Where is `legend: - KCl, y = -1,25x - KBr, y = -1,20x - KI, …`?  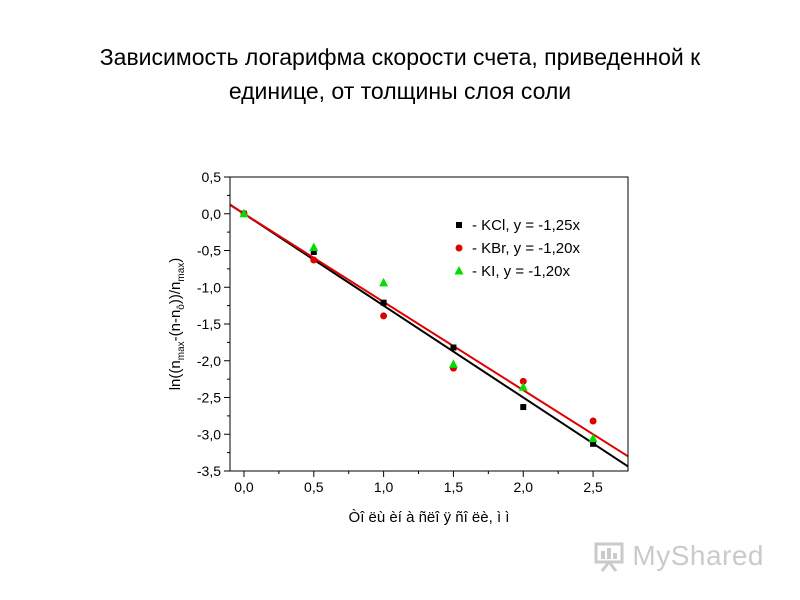
legend: - KCl, y = -1,25x - KBr, y = -1,20x - KI, … is located at coordinates (517, 248).